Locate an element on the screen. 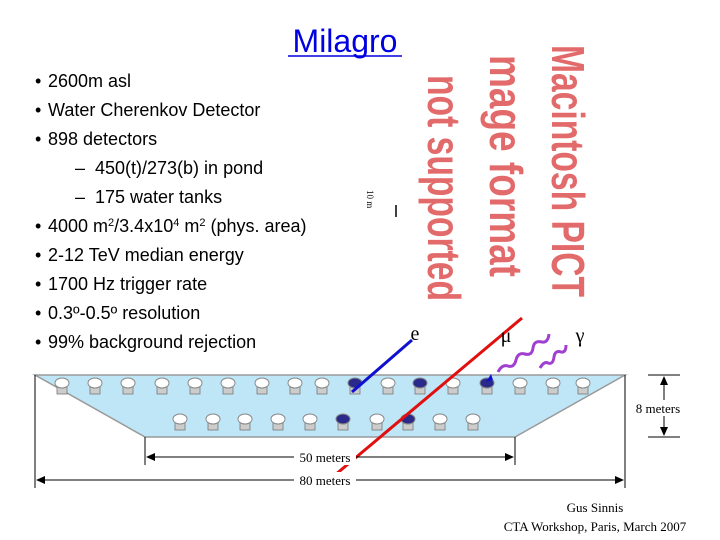 This screenshot has height=540, width=720. text-run: m is located at coordinates (189, 226).